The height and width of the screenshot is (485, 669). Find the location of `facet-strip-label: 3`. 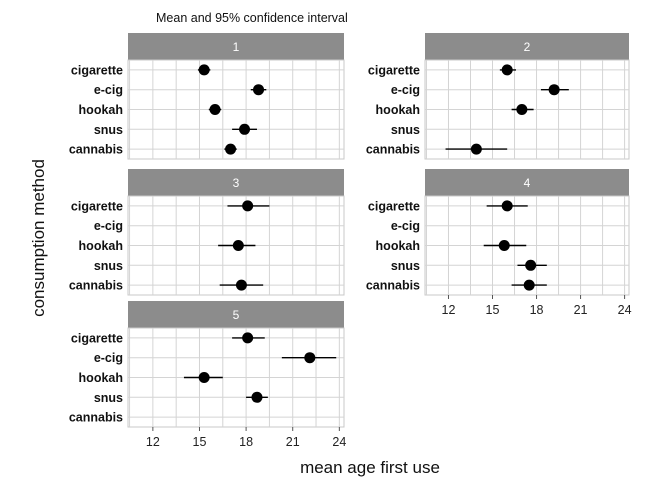

facet-strip-label: 3 is located at coordinates (236, 183).